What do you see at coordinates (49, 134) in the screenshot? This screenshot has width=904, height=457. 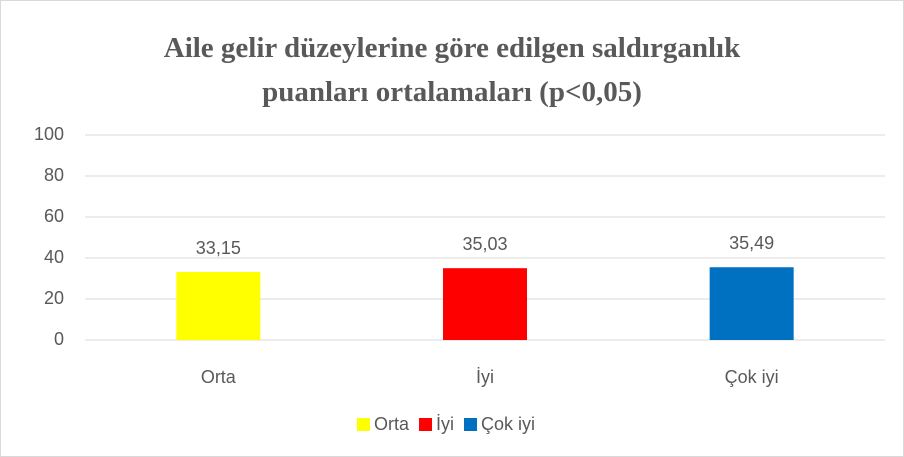 I see `y-tick-label: 100` at bounding box center [49, 134].